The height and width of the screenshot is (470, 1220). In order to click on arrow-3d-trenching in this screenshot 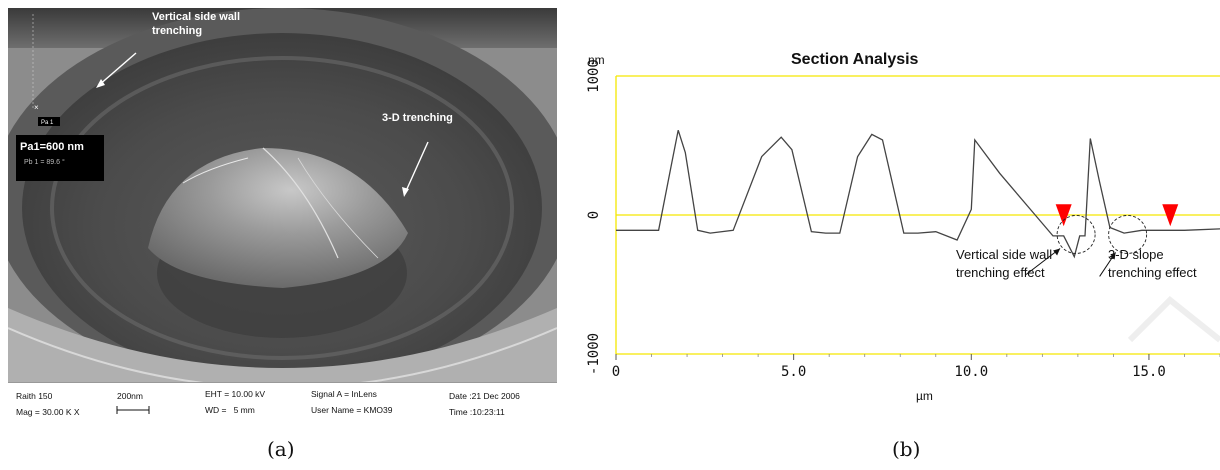, I will do `click(417, 166)`.